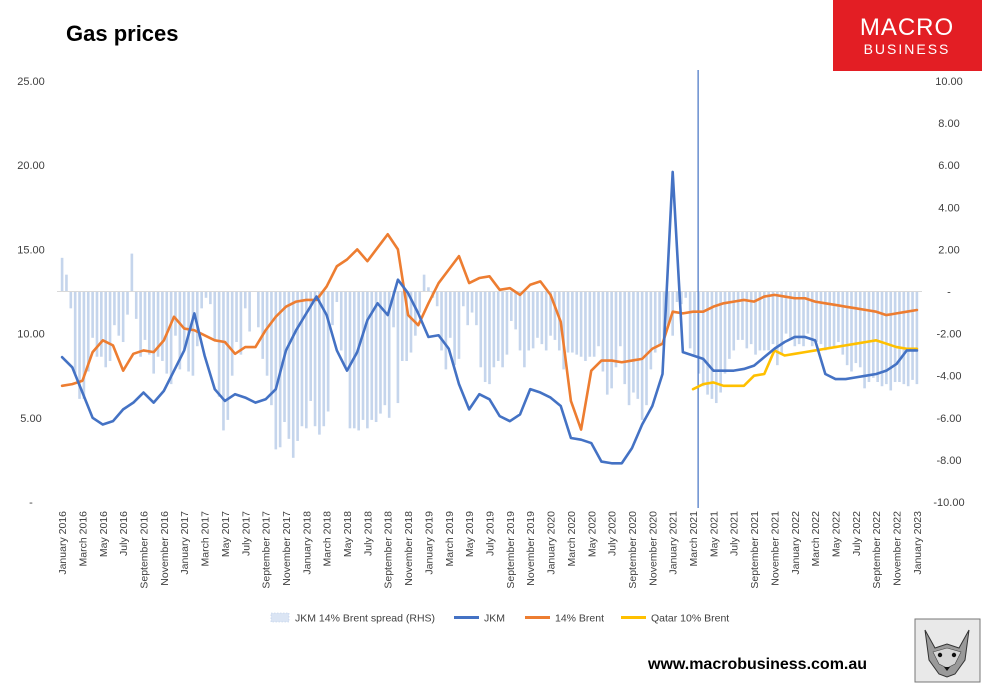  Describe the element at coordinates (735, 533) in the screenshot. I see `x-axis-tick-label: July 2021` at that location.